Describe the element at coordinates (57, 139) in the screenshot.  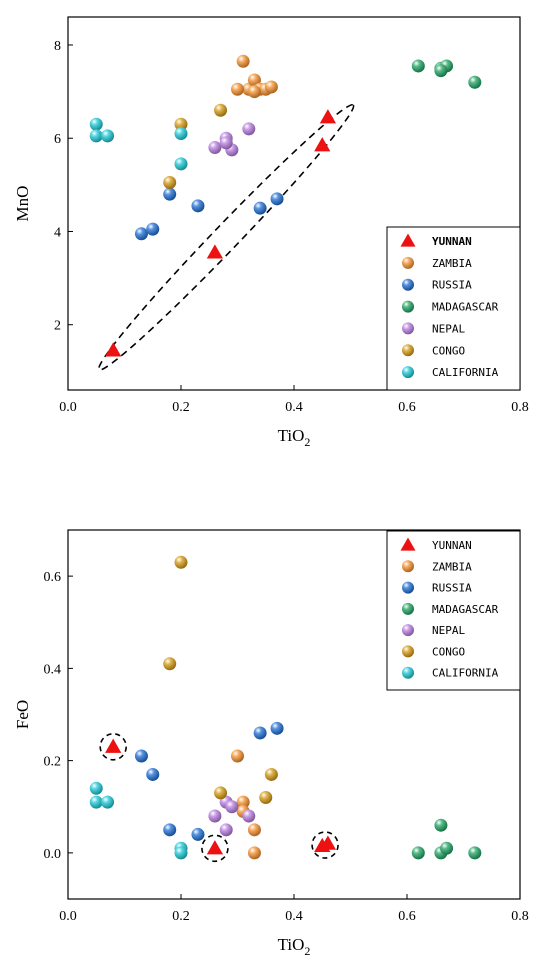
I see `y-tick-label: 6` at that location.